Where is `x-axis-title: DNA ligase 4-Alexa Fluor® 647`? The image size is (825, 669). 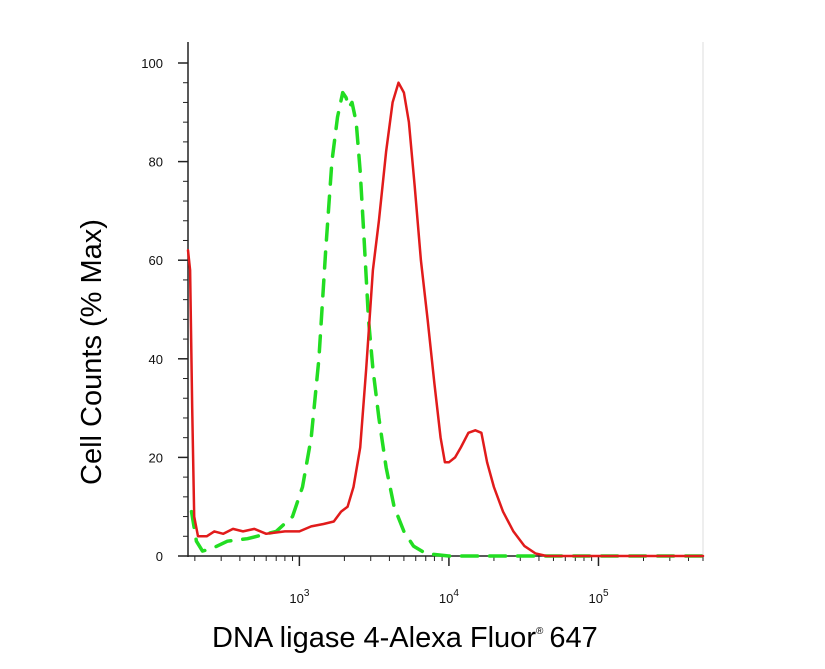 x-axis-title: DNA ligase 4-Alexa Fluor® 647 is located at coordinates (405, 638).